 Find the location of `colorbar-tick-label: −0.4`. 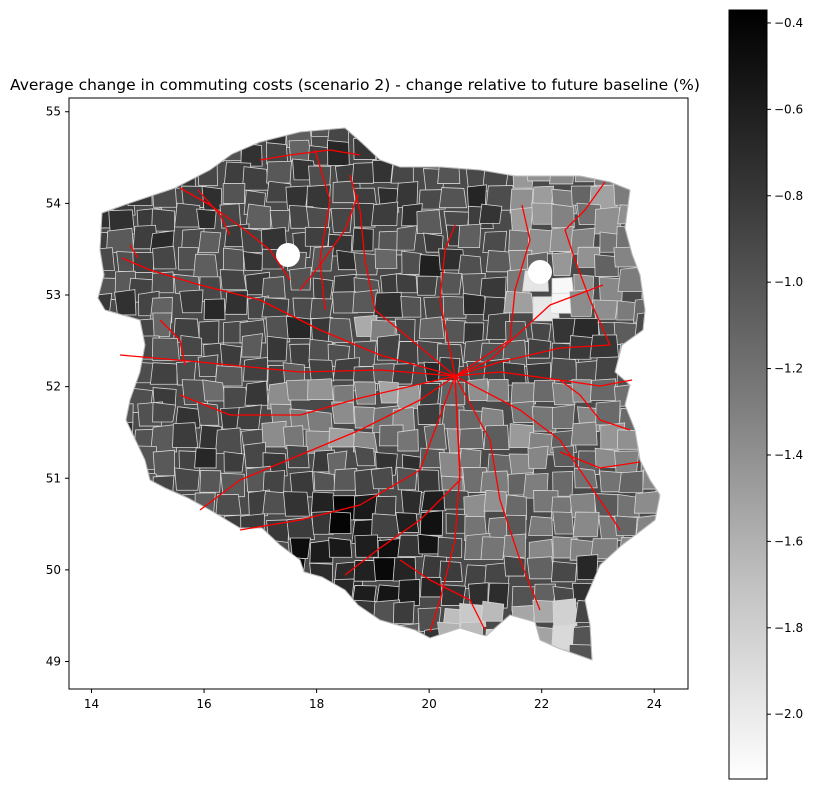

colorbar-tick-label: −0.4 is located at coordinates (788, 23).